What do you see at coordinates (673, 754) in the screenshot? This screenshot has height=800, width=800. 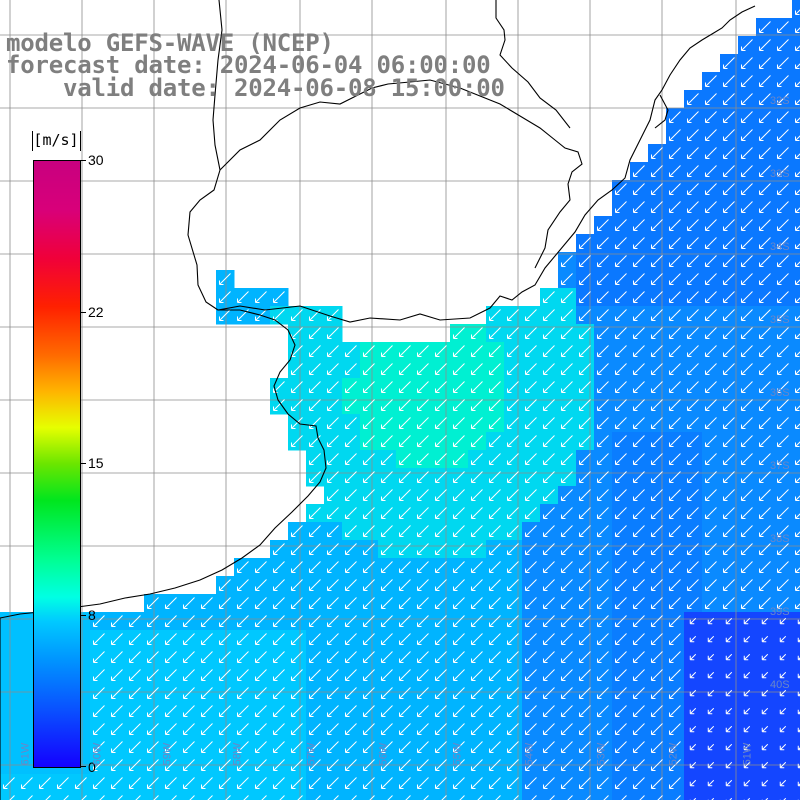 I see `lon-label: 52W` at bounding box center [673, 754].